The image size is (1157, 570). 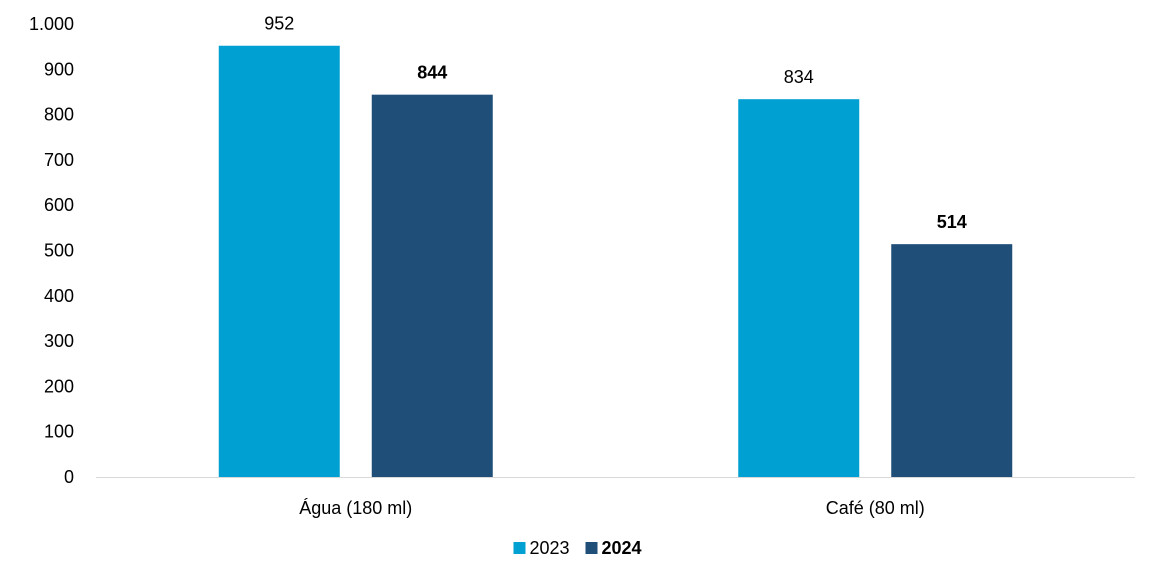 I want to click on y-tick-label: 400, so click(x=59, y=296).